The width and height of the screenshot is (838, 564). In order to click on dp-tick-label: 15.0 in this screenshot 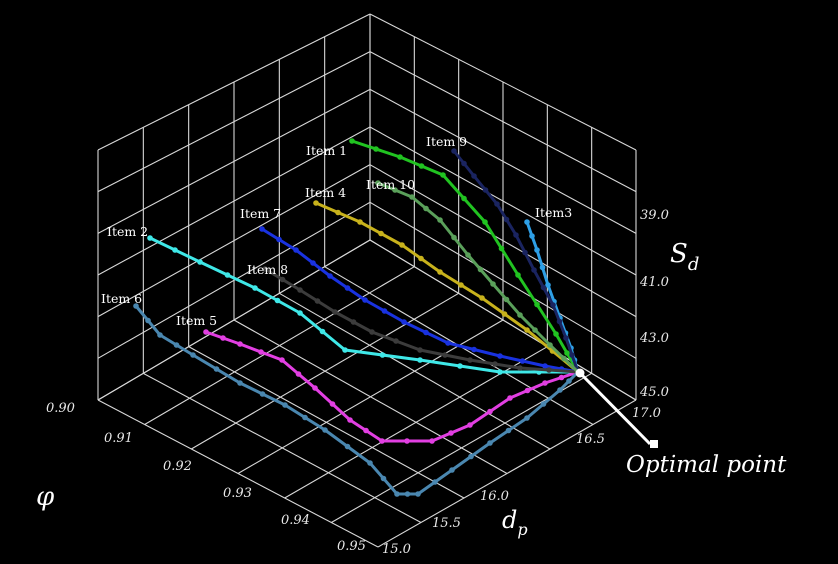, I will do `click(396, 549)`.